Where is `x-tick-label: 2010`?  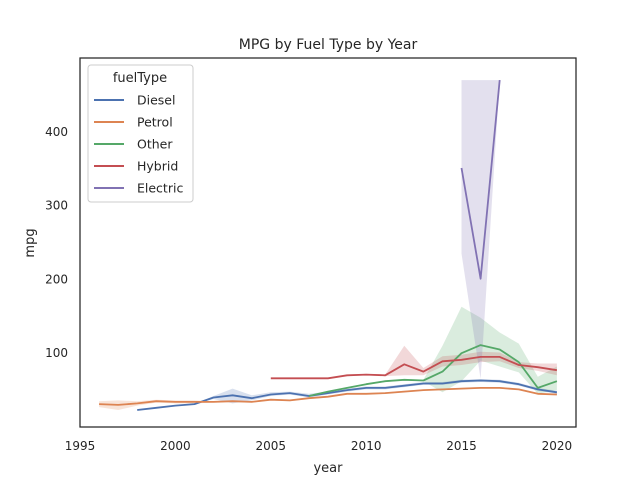 x-tick-label: 2010 is located at coordinates (366, 446).